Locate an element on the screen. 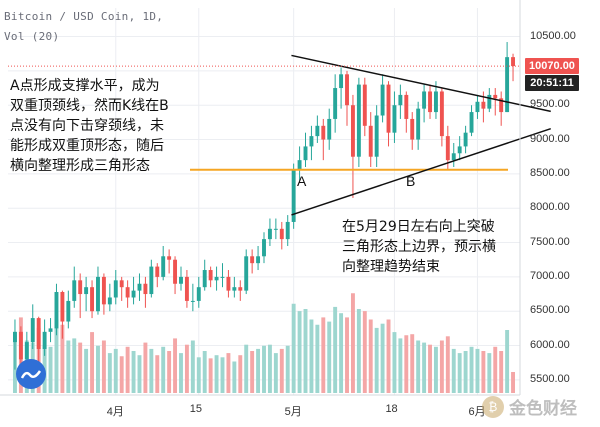 The image size is (600, 427). price-tick-label: 8500.00 is located at coordinates (550, 172).